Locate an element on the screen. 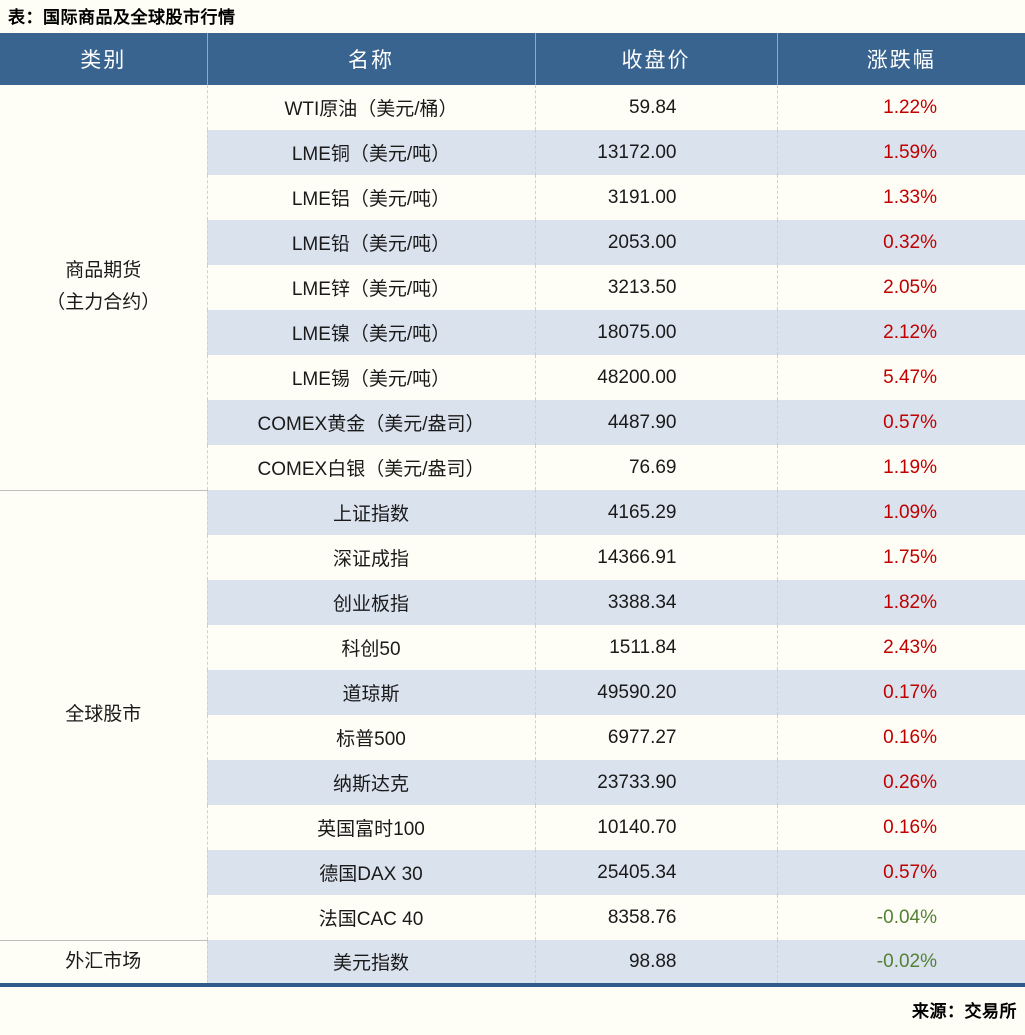  table-row: 深证成指 14366.91 1.75% is located at coordinates (512, 557).